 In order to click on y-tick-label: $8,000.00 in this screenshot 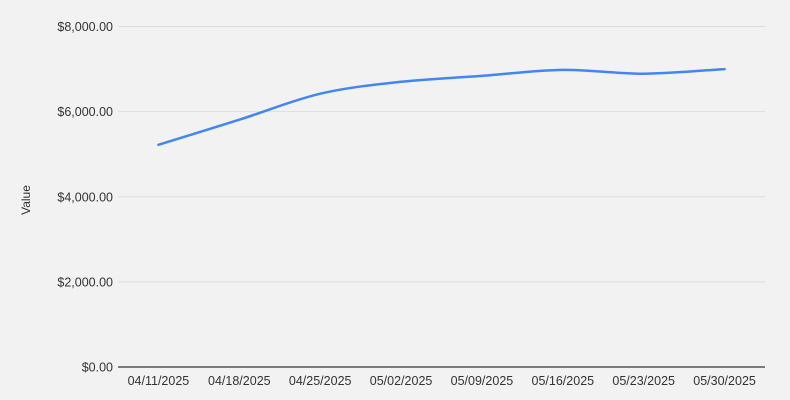, I will do `click(85, 27)`.